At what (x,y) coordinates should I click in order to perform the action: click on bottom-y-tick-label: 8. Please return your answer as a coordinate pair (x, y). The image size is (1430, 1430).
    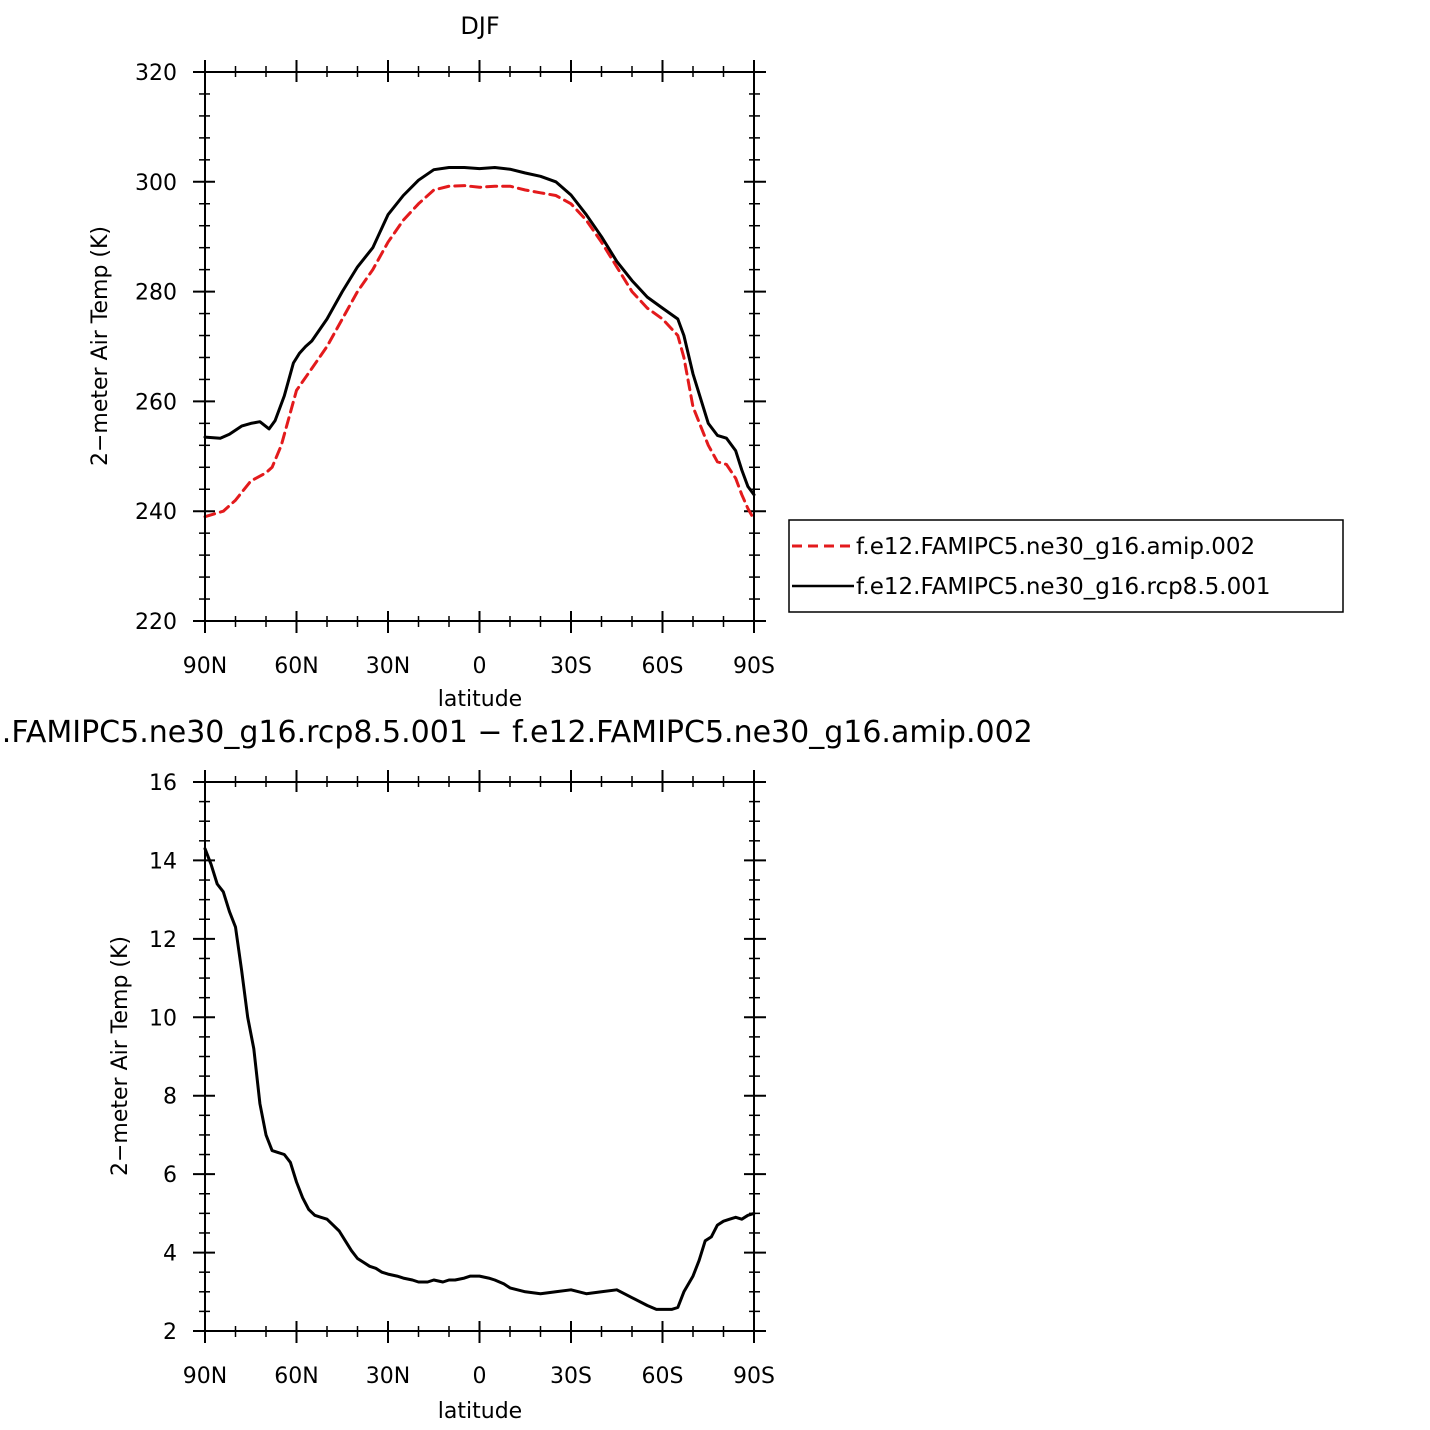
    Looking at the image, I should click on (170, 1097).